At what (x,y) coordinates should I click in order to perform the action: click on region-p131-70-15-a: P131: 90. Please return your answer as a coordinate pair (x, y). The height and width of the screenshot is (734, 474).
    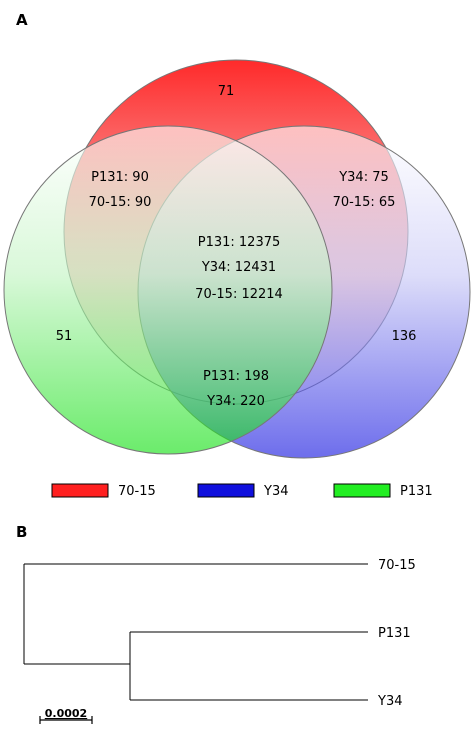
    Looking at the image, I should click on (120, 177).